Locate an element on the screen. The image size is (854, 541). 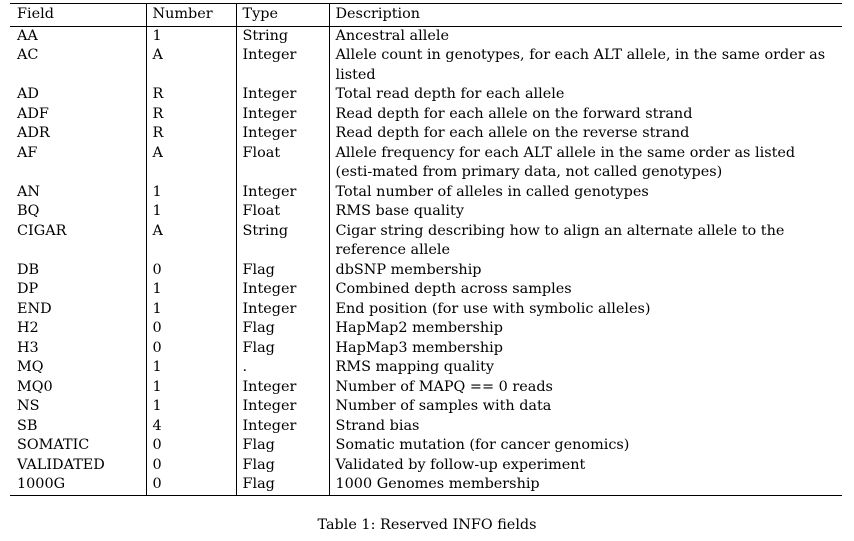
cell-description: Total read depth for each allele is located at coordinates (585, 95).